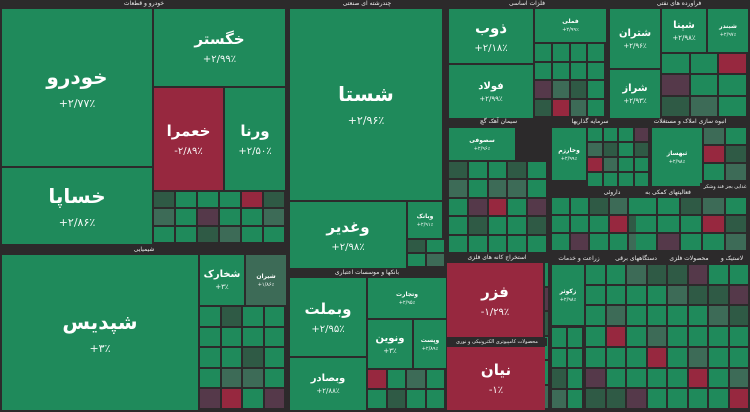 Image resolution: width=750 pixels, height=412 pixels. Describe the element at coordinates (569, 154) in the screenshot. I see `treemap-tile: وخارزم +۲/۹۹٪` at that location.